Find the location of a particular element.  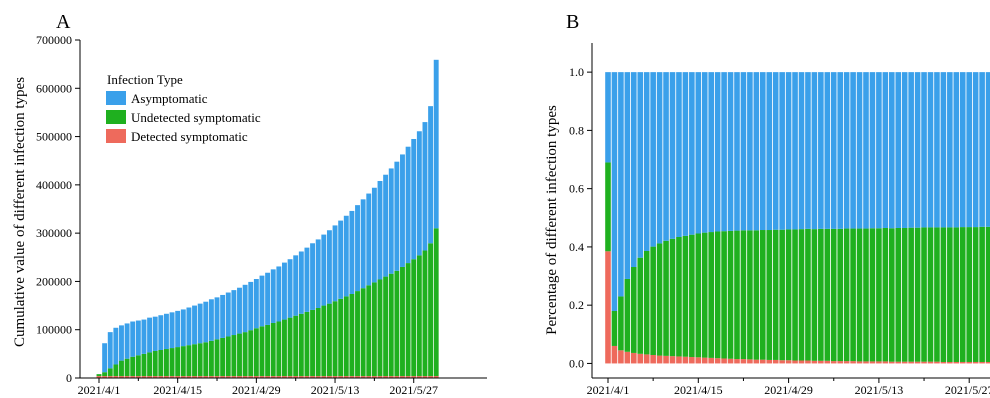

y-tick-label: 200000 is located at coordinates (54, 281).